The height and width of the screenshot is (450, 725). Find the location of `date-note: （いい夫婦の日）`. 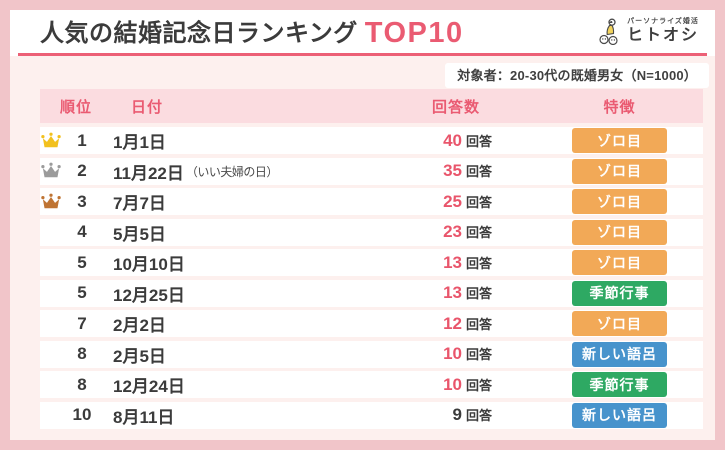

date-note: （いい夫婦の日） is located at coordinates (232, 171).